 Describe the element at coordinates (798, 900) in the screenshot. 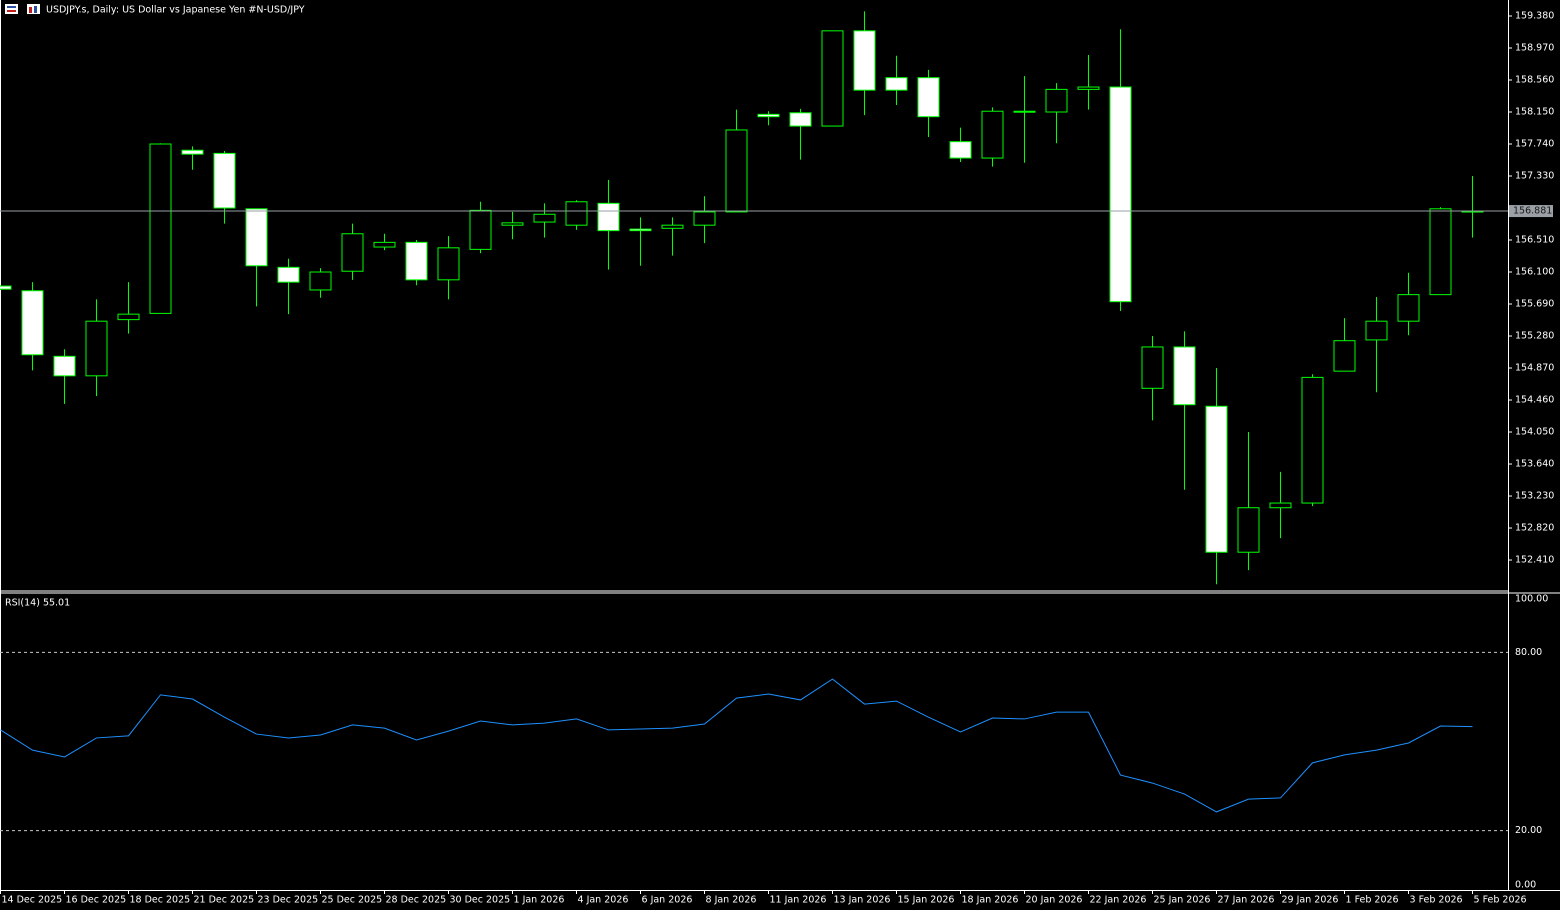

I see `x-tick-label: 11 Jan 2026` at that location.